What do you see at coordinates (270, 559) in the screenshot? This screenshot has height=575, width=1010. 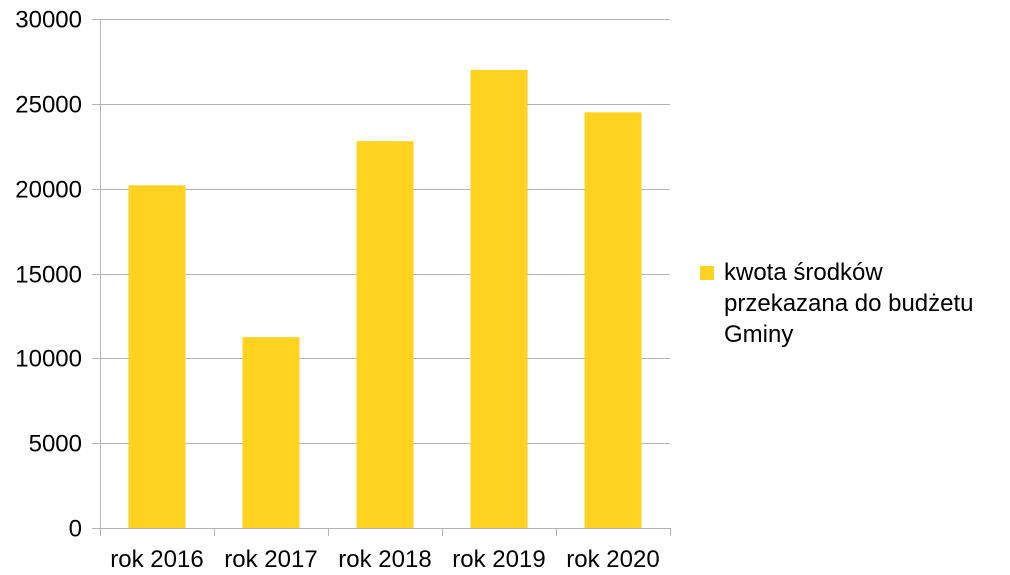 I see `x-tick-label: rok 2017` at bounding box center [270, 559].